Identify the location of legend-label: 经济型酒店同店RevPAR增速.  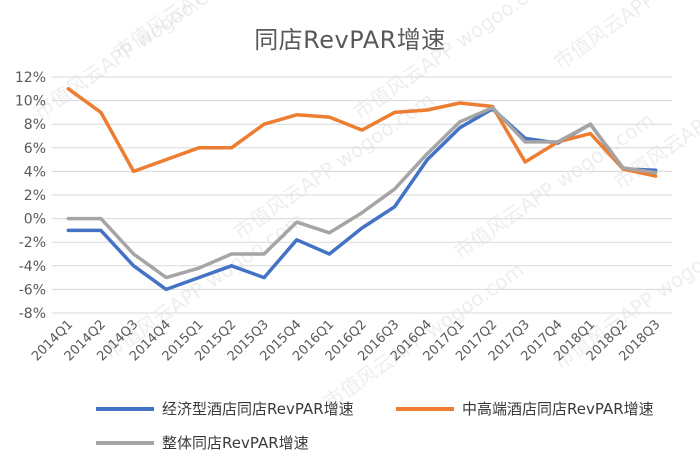
(258, 409).